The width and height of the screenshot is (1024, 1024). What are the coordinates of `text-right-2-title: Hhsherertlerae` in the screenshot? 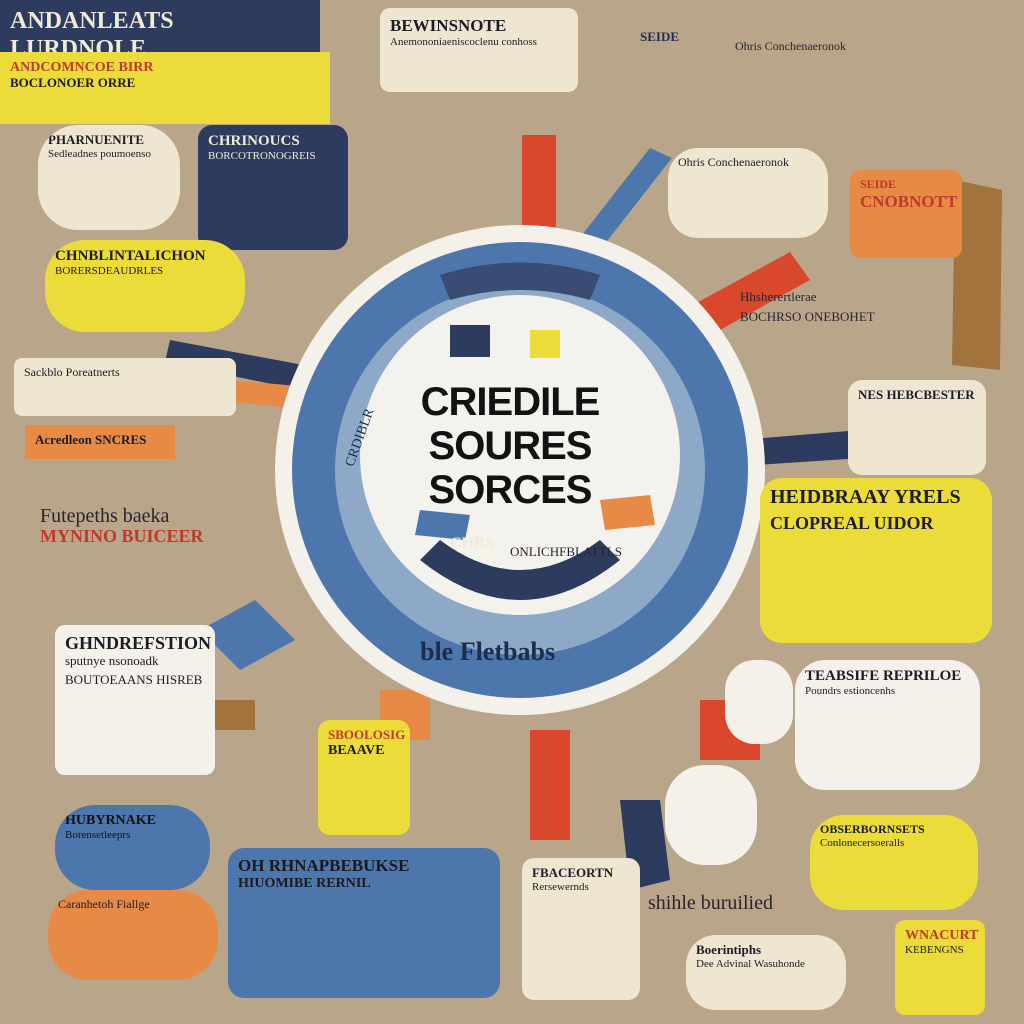 It's located at (778, 296).